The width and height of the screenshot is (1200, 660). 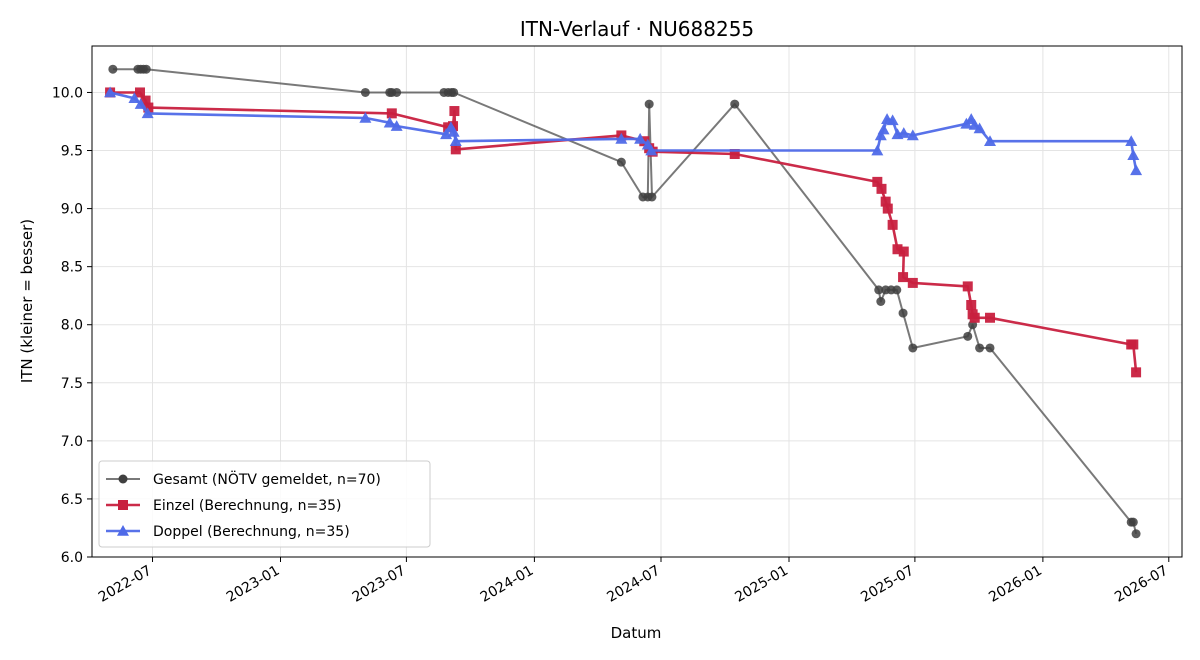 What do you see at coordinates (72, 558) in the screenshot?
I see `y-tick-label: 6.0` at bounding box center [72, 558].